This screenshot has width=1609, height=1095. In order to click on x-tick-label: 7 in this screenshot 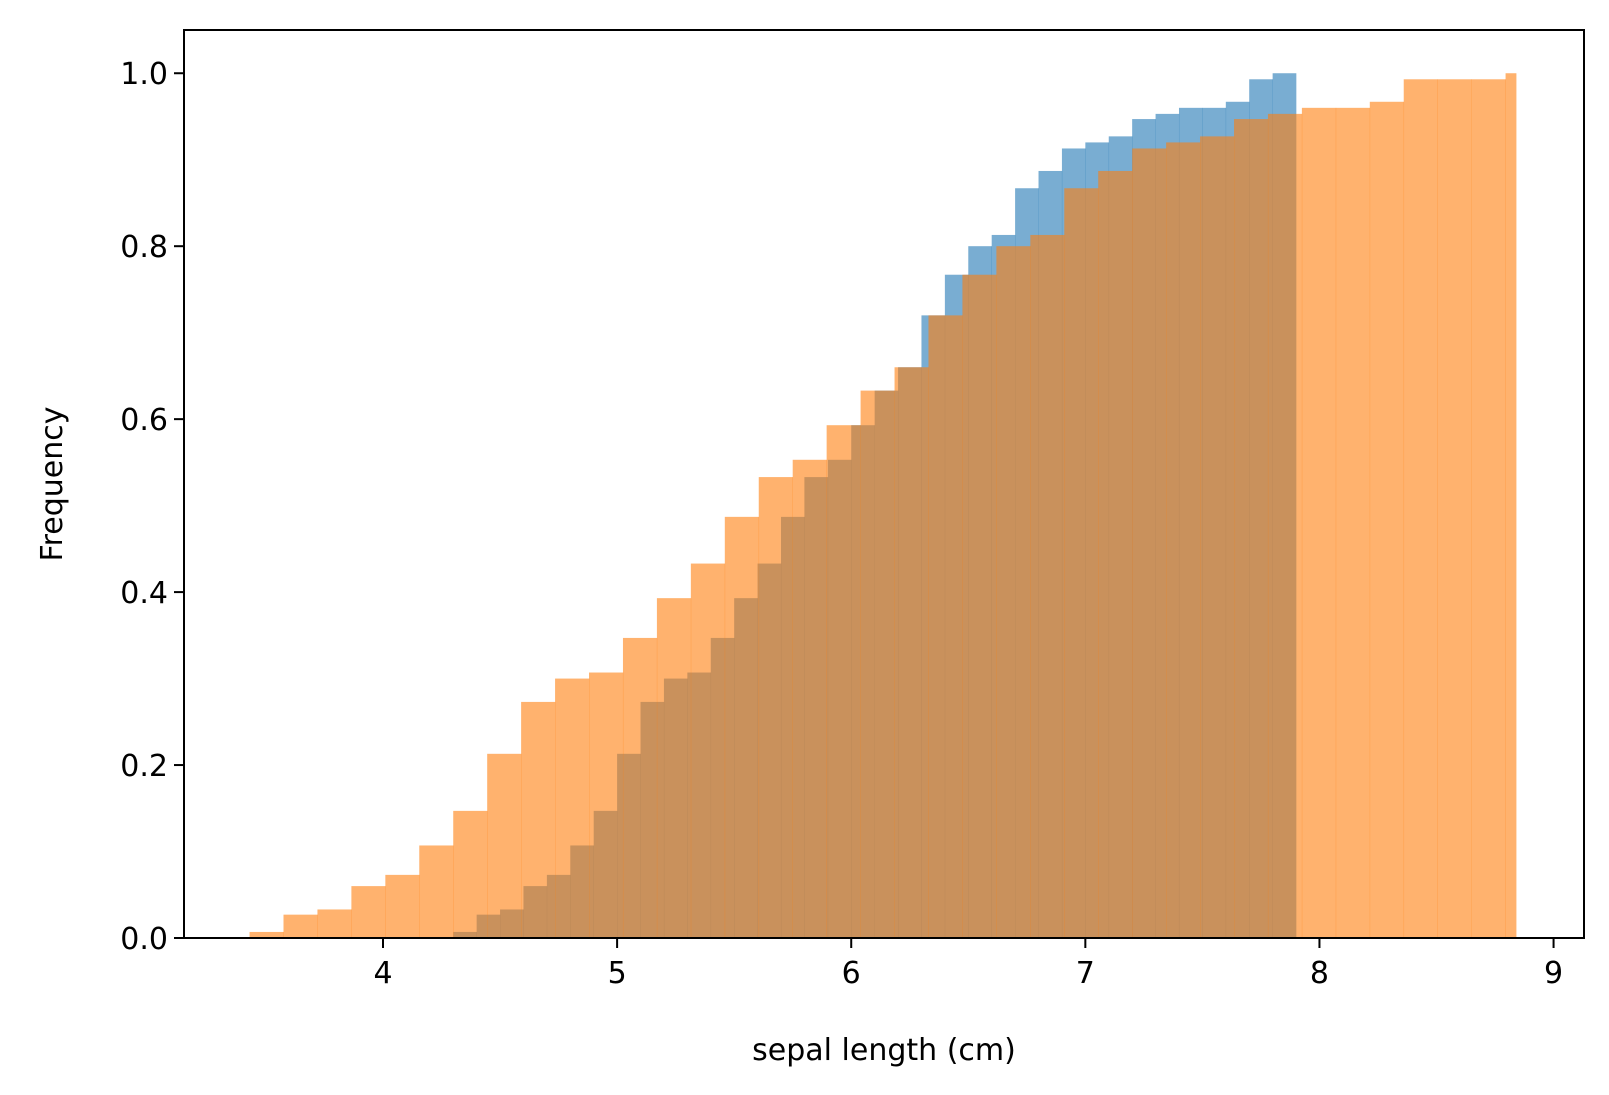, I will do `click(1085, 973)`.